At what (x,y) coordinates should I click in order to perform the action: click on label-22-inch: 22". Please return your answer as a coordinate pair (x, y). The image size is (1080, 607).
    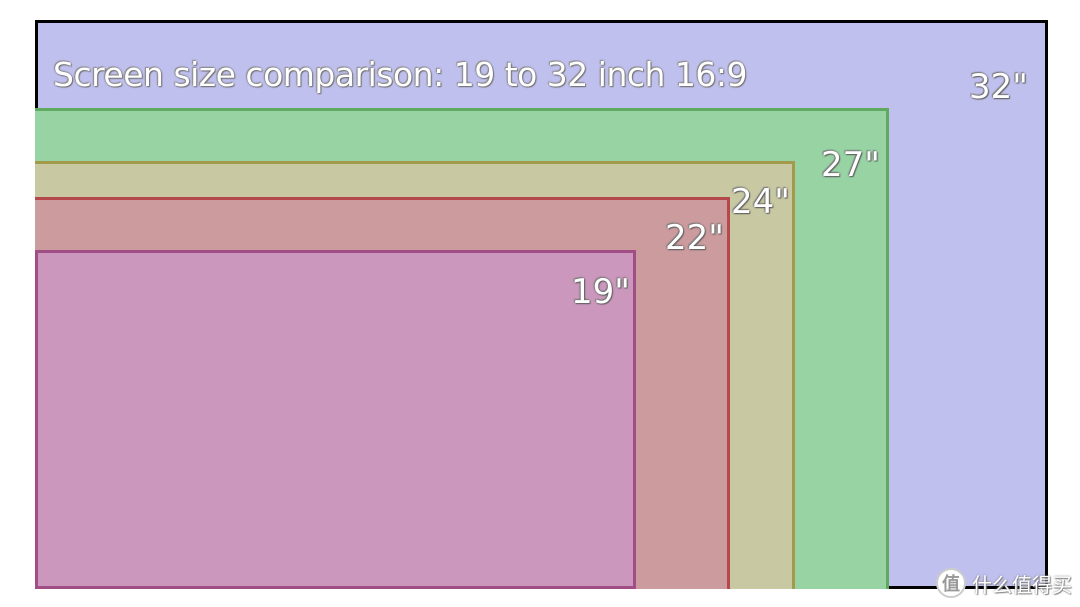
    Looking at the image, I should click on (694, 238).